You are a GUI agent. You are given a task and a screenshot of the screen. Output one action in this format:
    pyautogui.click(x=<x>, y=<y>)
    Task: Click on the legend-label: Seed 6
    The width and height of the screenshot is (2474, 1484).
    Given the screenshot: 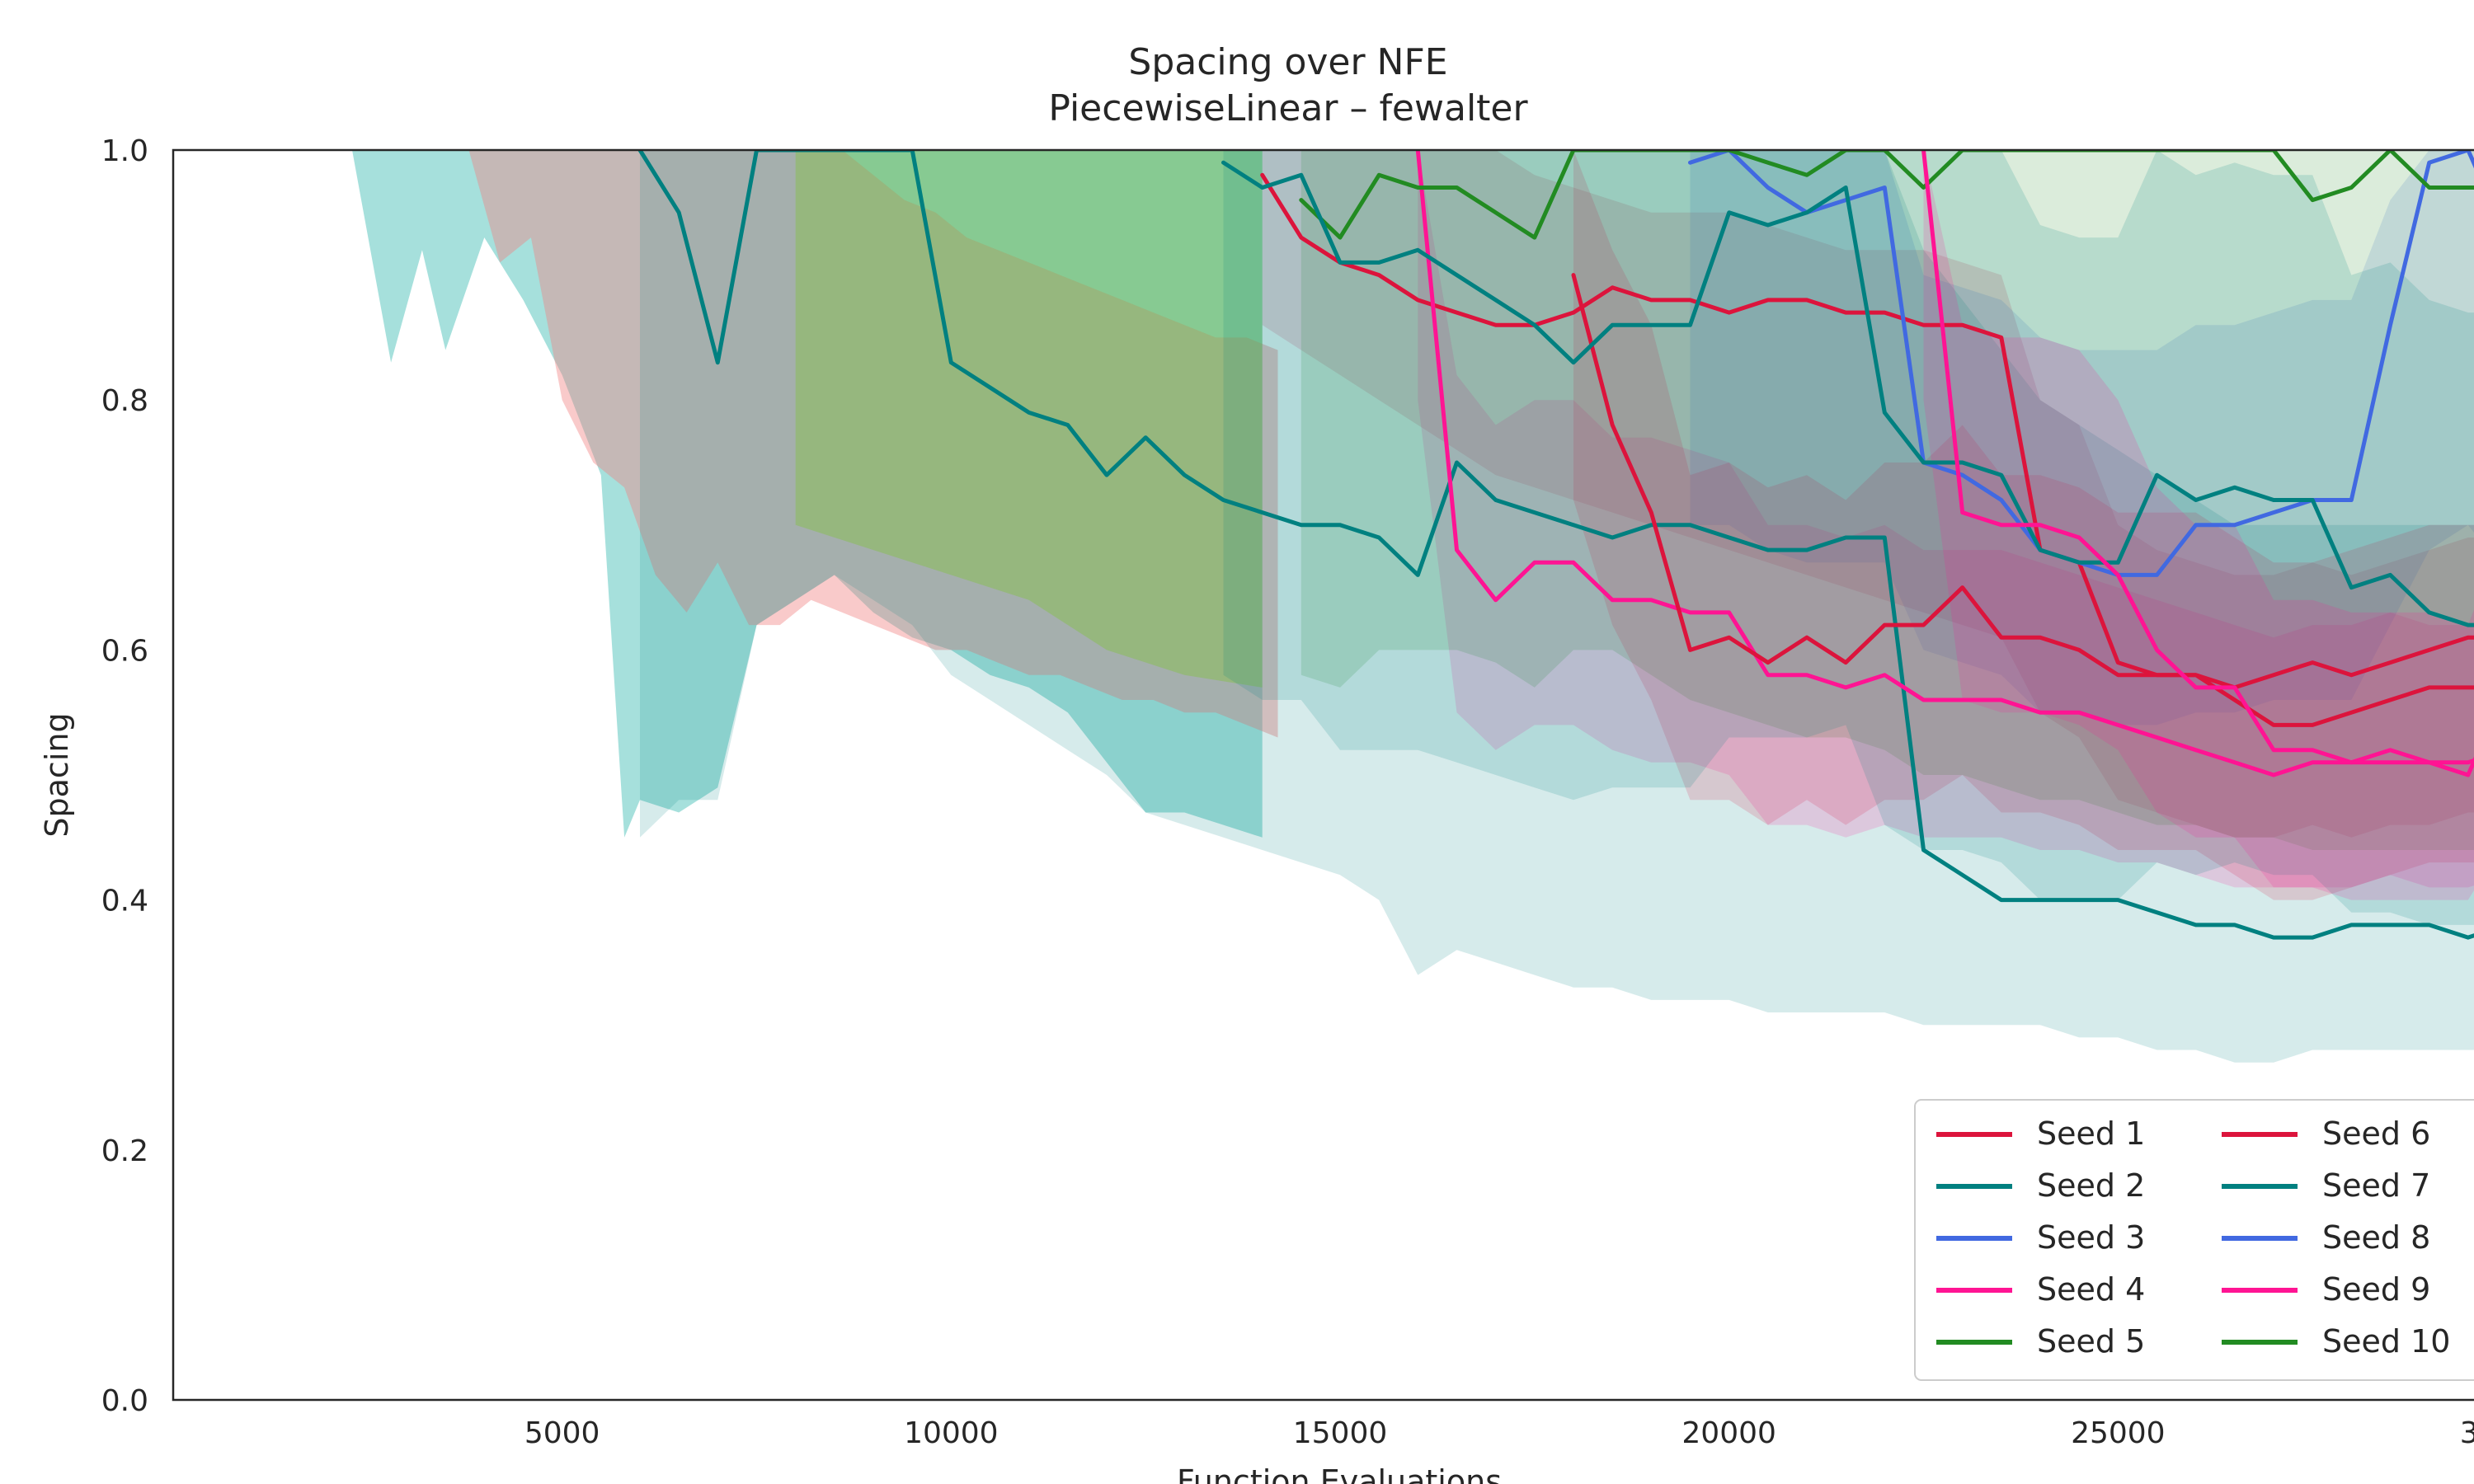 What is the action you would take?
    pyautogui.click(x=2376, y=1133)
    